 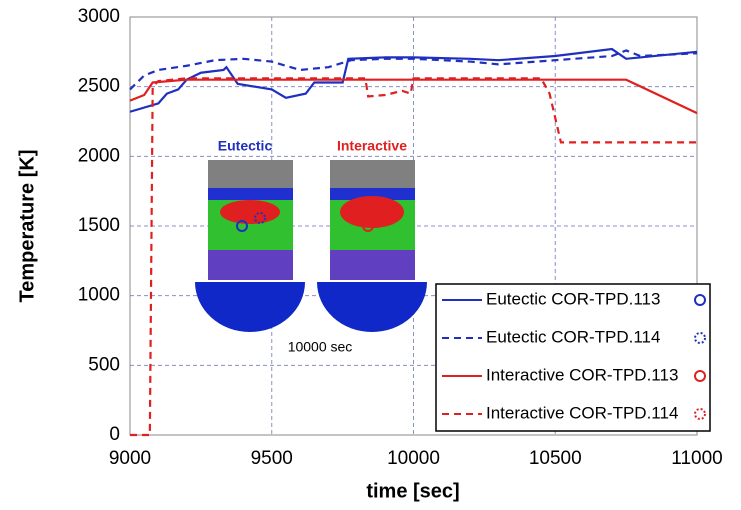 I want to click on legend-label: Eutectic COR-TPD.114, so click(x=573, y=336).